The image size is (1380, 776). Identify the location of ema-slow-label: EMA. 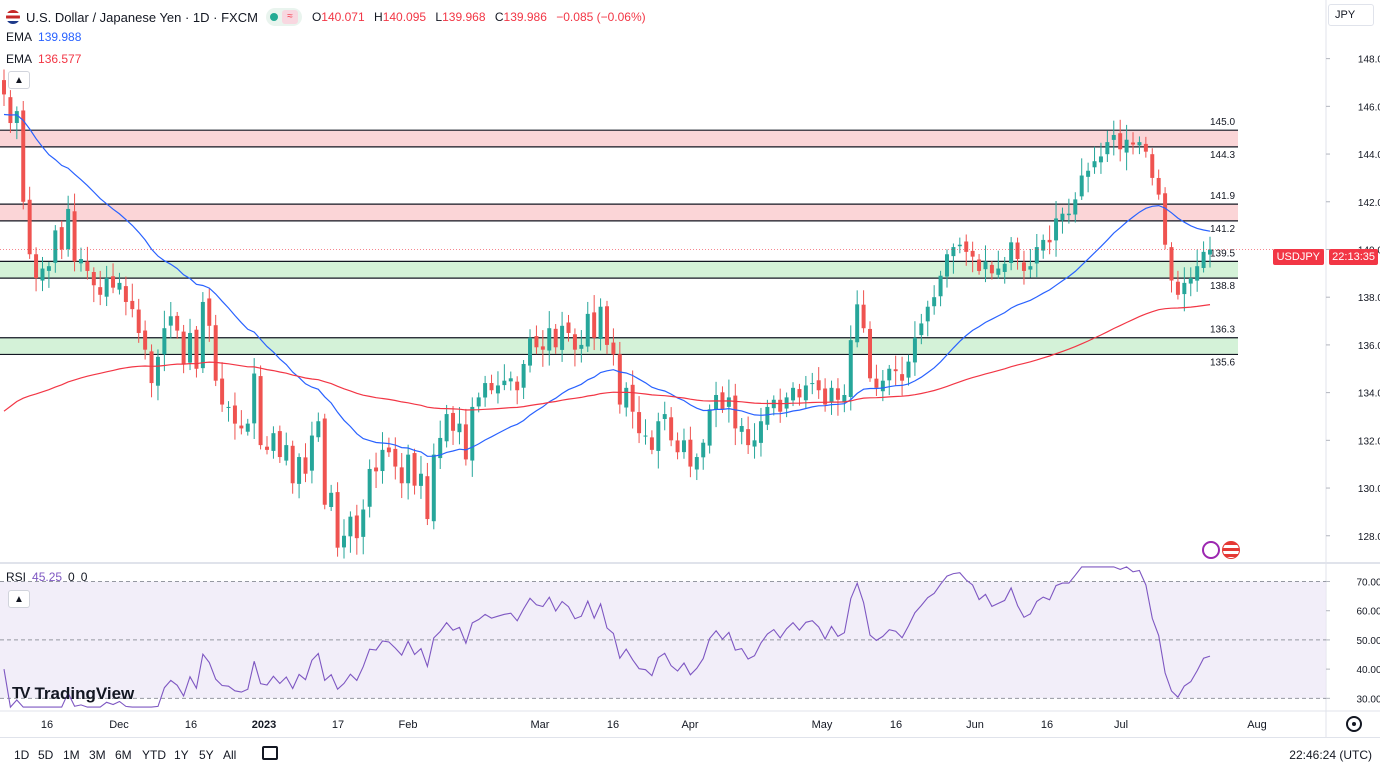
(19, 59).